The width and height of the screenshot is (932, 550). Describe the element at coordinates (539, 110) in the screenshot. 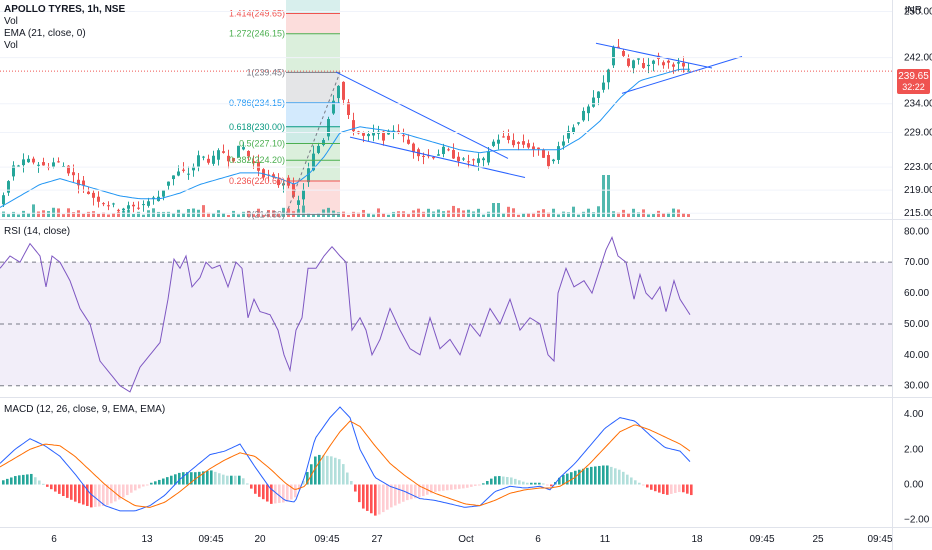

I see `trendlines` at that location.